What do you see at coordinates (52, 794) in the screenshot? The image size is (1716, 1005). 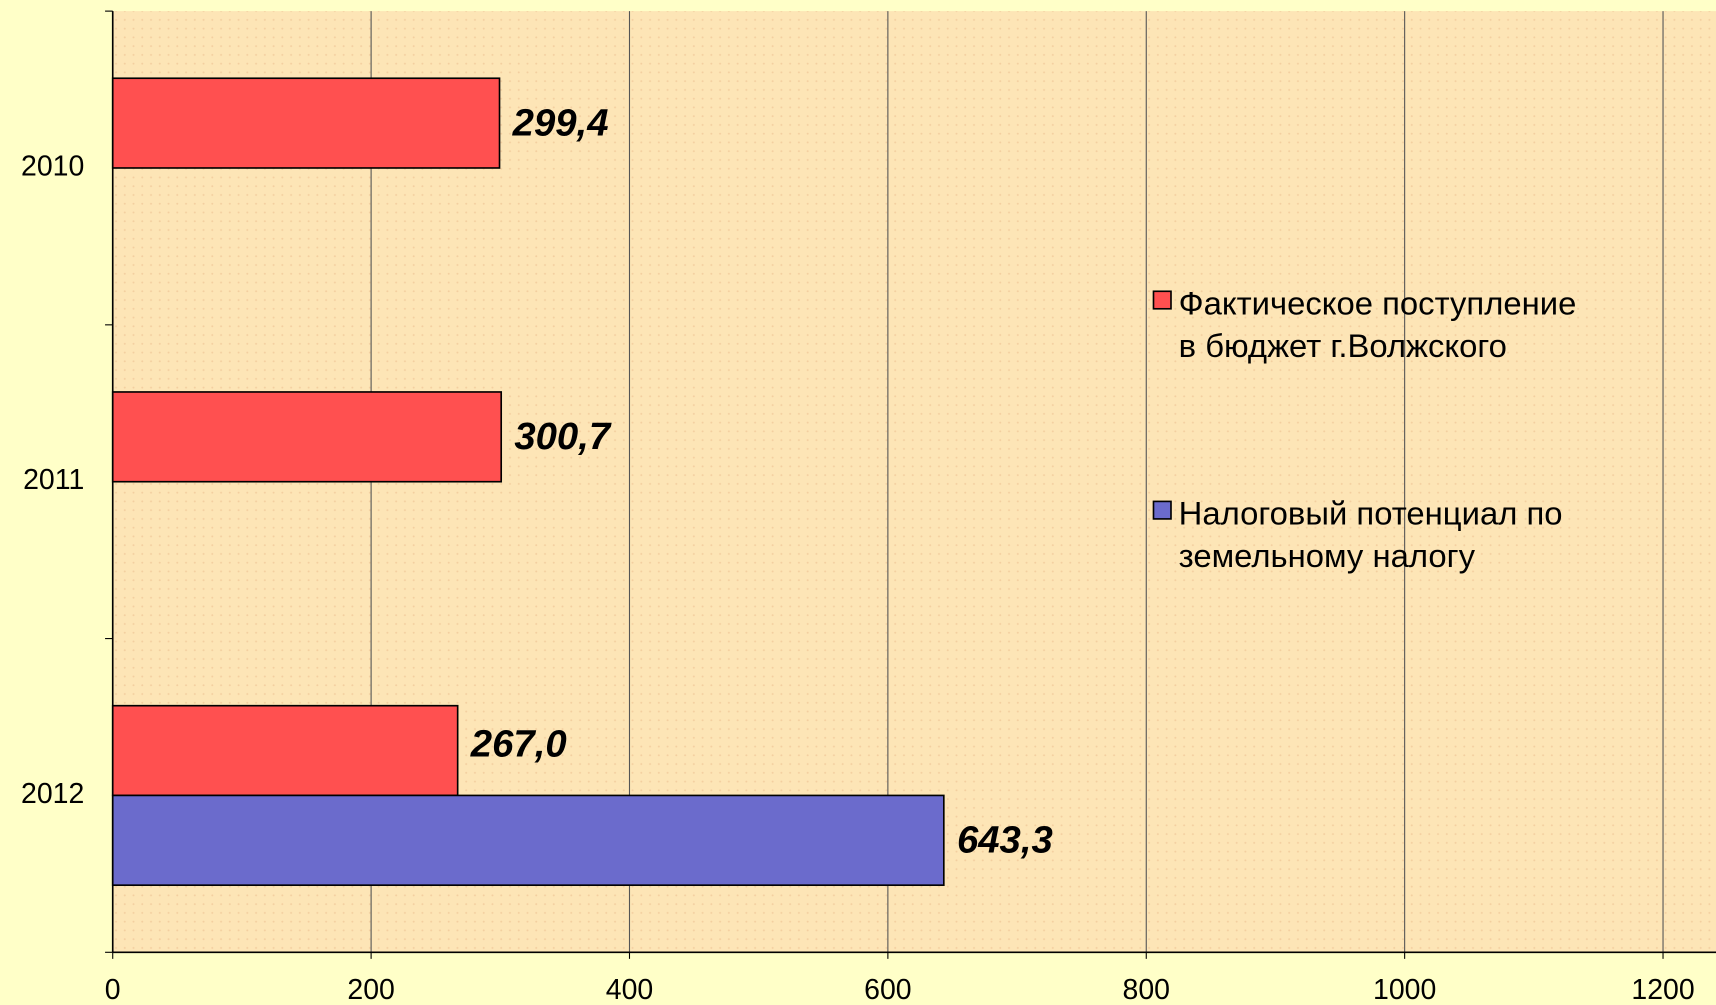 I see `y-tick-label: 2012` at bounding box center [52, 794].